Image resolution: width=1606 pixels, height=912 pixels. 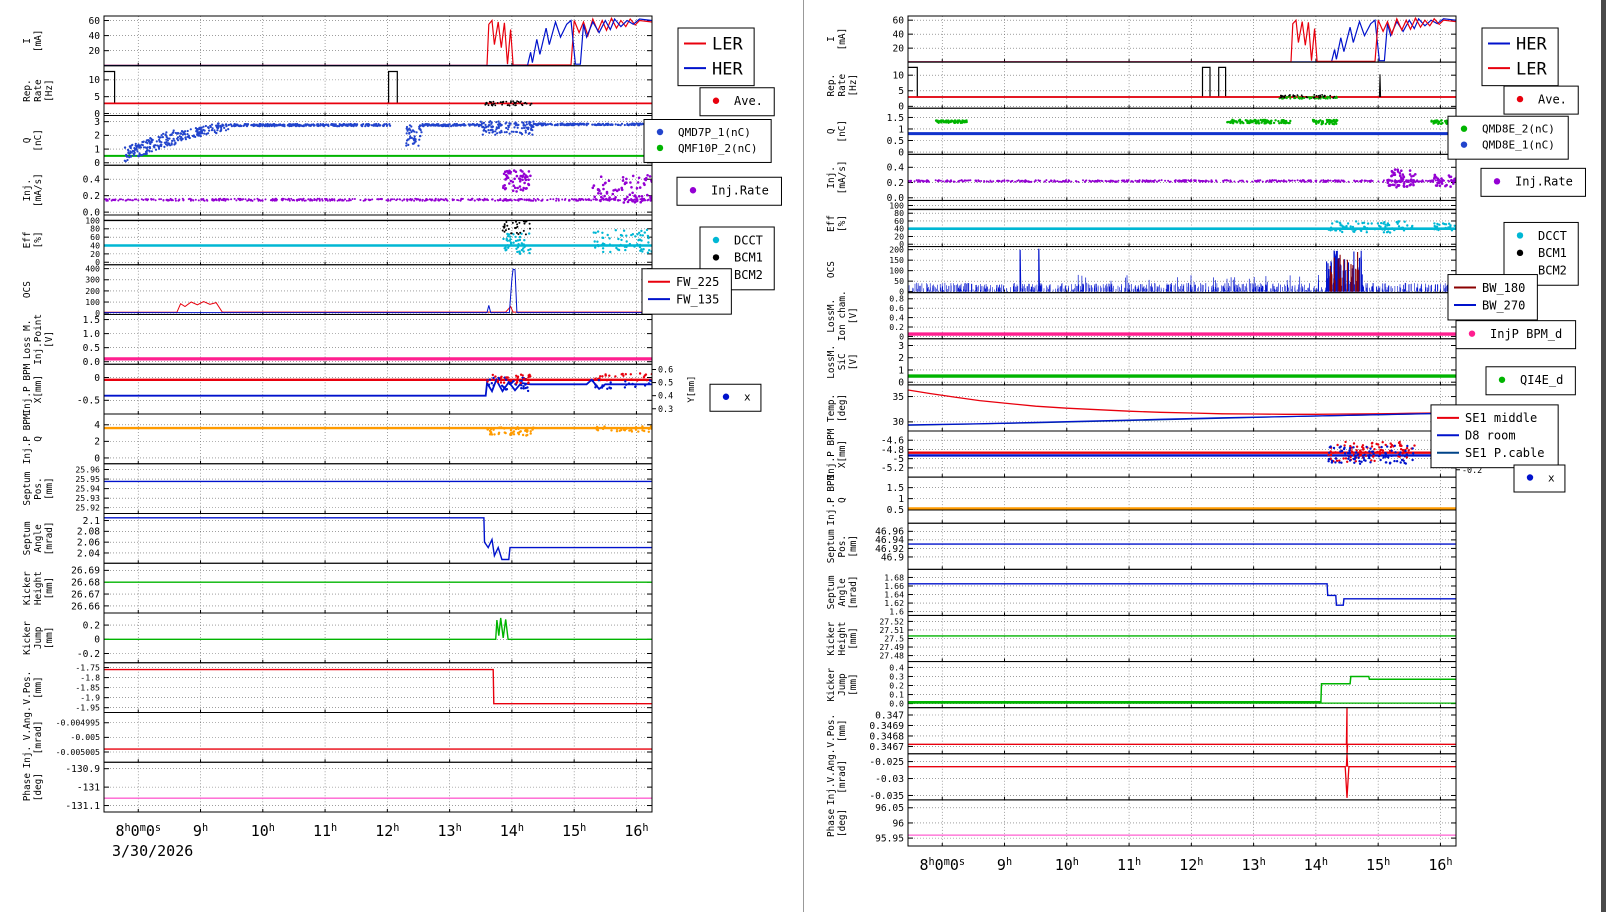 I want to click on y-tick-label: 1, so click(x=901, y=499).